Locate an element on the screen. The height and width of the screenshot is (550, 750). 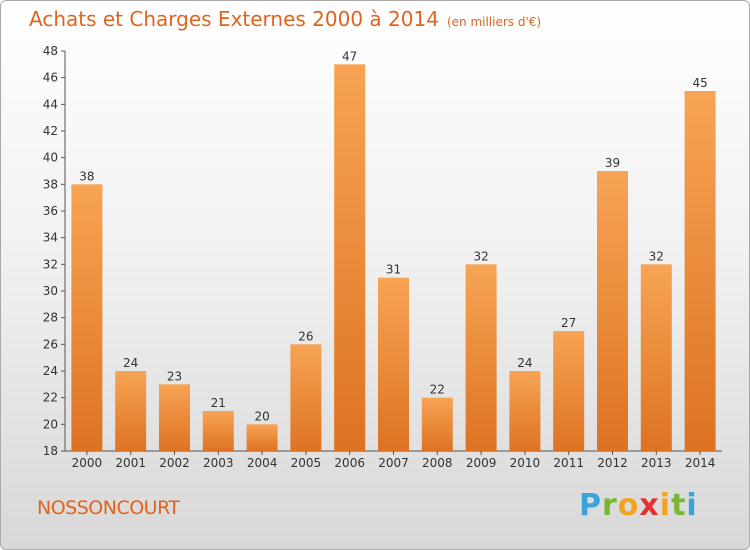
bar-value-label: 26 is located at coordinates (305, 336).